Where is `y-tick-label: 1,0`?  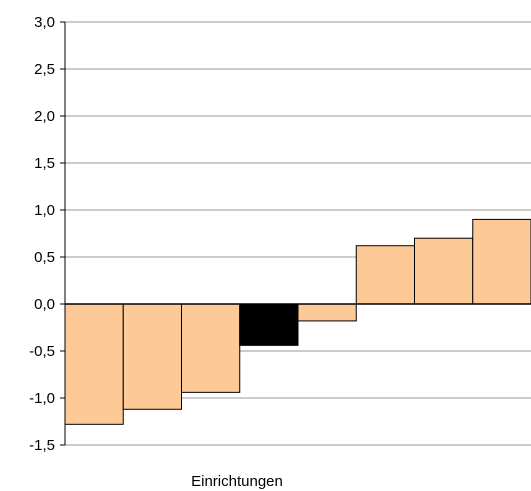
y-tick-label: 1,0 is located at coordinates (44, 210).